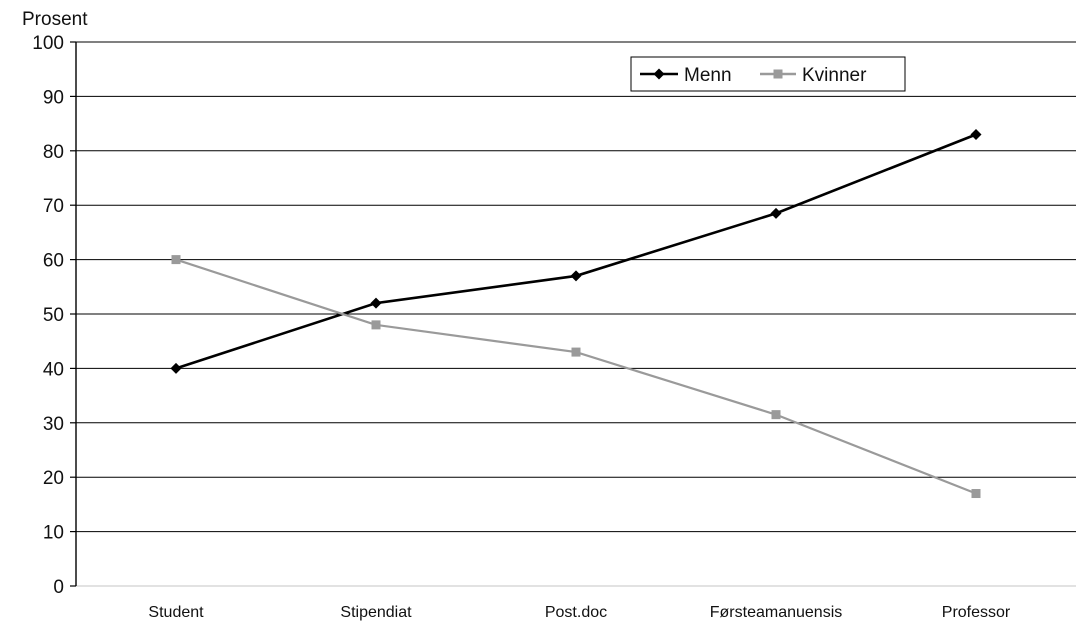 The height and width of the screenshot is (625, 1088). What do you see at coordinates (834, 75) in the screenshot?
I see `legend-label-Kvinner: Kvinner` at bounding box center [834, 75].